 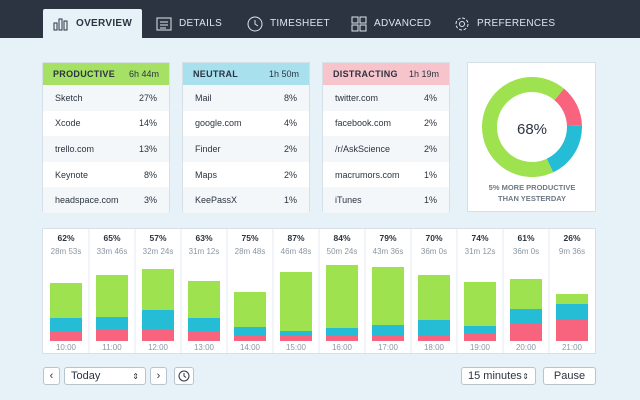 What do you see at coordinates (363, 148) in the screenshot?
I see `app-name: /r/AskScience` at bounding box center [363, 148].